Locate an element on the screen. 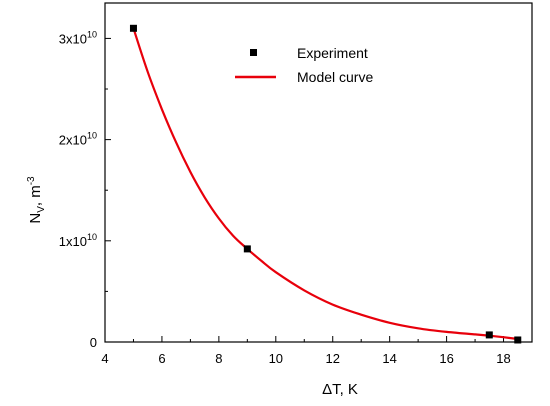 Image resolution: width=550 pixels, height=406 pixels. y-axis-title-superscript: -3 is located at coordinates (31, 180).